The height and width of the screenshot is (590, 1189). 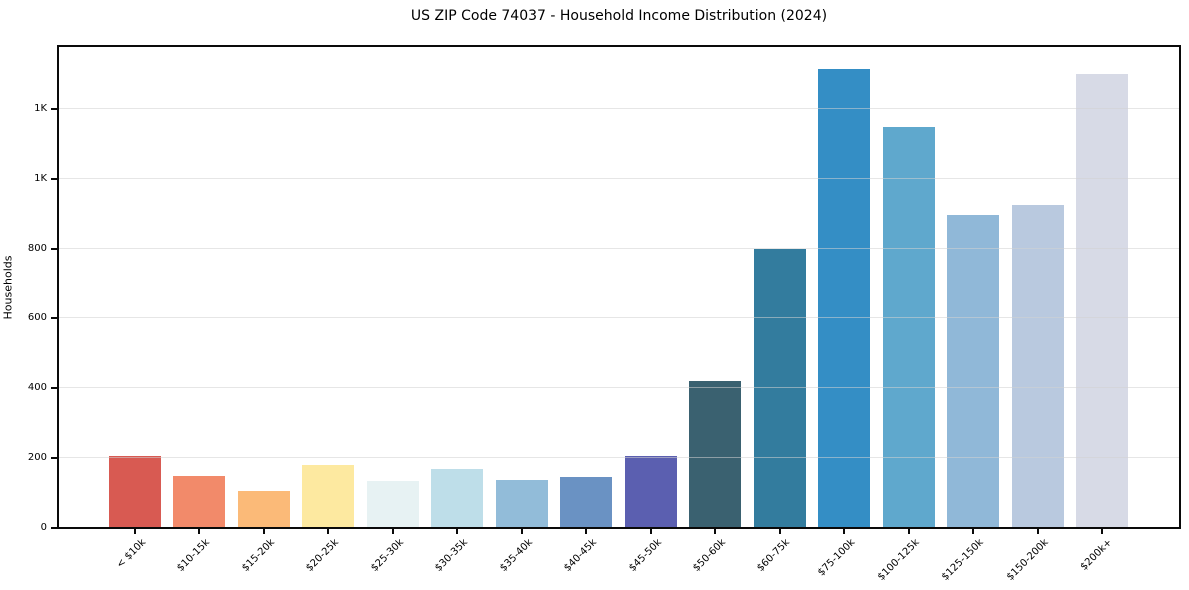 What do you see at coordinates (516, 555) in the screenshot?
I see `x-tick-label-$35-40k: $35-40k` at bounding box center [516, 555].